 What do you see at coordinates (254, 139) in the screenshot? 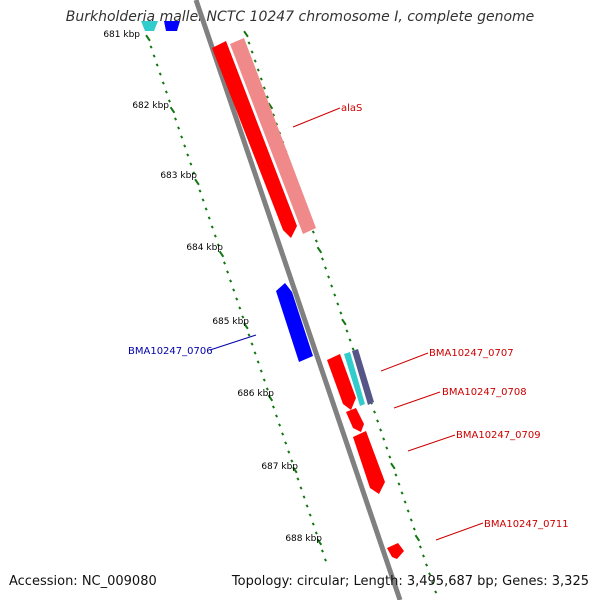
I see `gene-arrow-alas-dark` at bounding box center [254, 139].